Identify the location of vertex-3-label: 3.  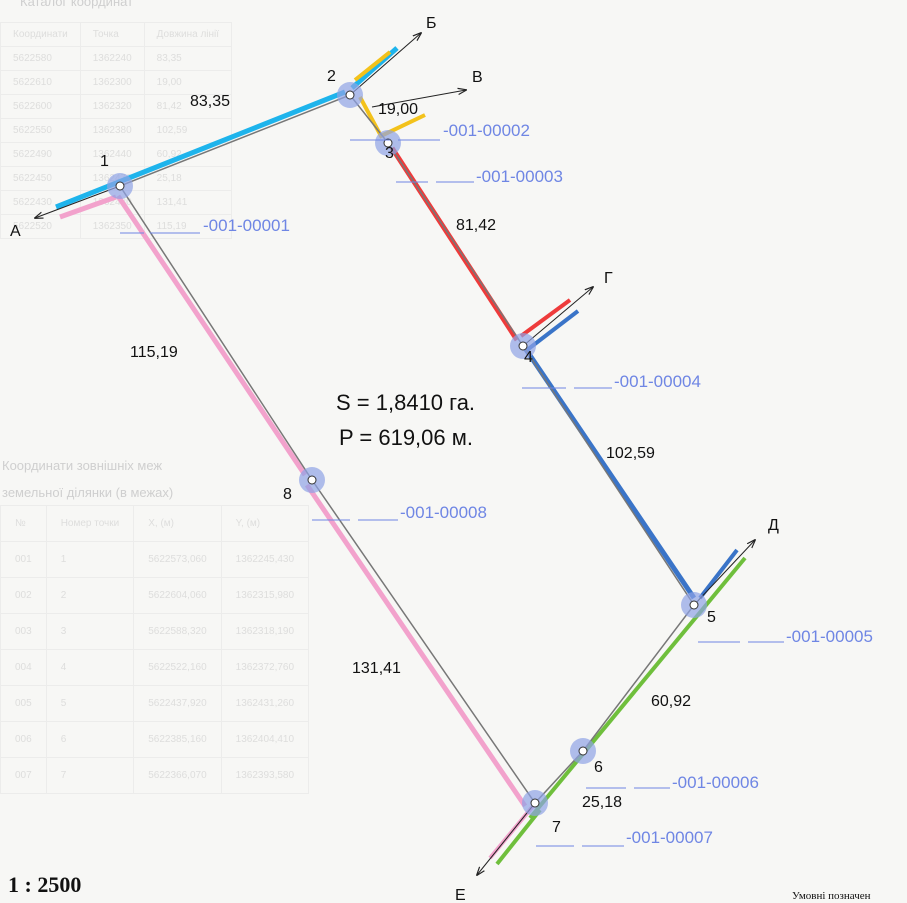
(389, 153).